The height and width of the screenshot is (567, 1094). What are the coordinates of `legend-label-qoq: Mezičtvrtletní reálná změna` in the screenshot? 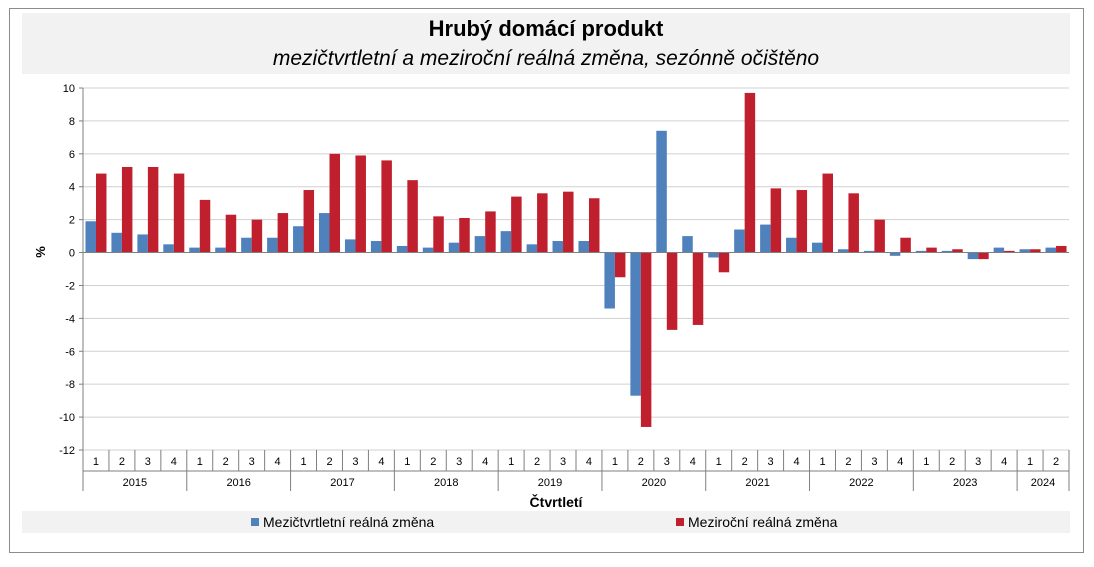 It's located at (349, 522).